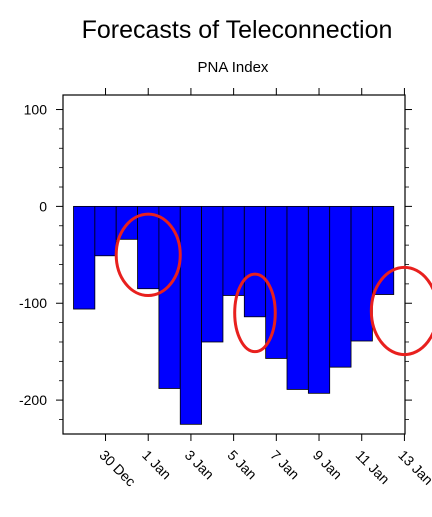 The image size is (432, 517). I want to click on y-tick-label: 0, so click(43, 206).